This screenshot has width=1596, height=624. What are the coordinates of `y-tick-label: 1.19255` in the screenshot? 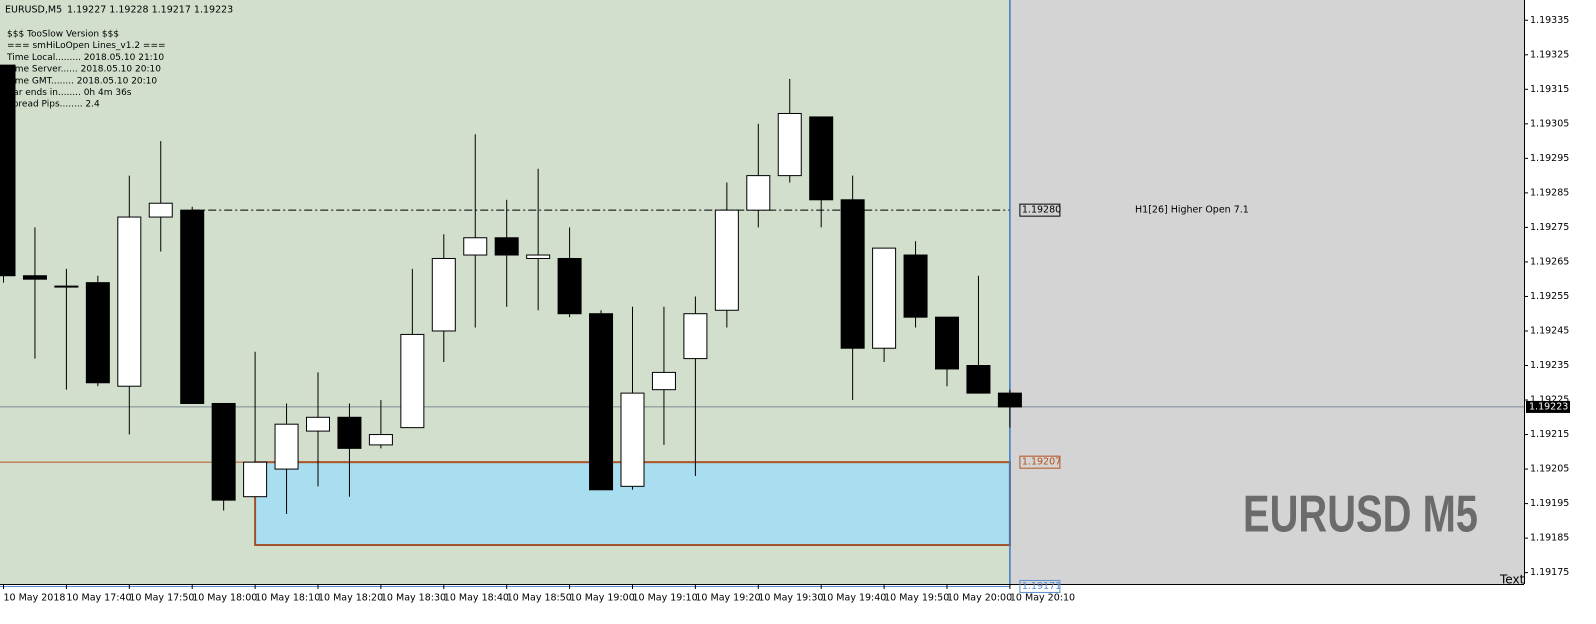 It's located at (1549, 296).